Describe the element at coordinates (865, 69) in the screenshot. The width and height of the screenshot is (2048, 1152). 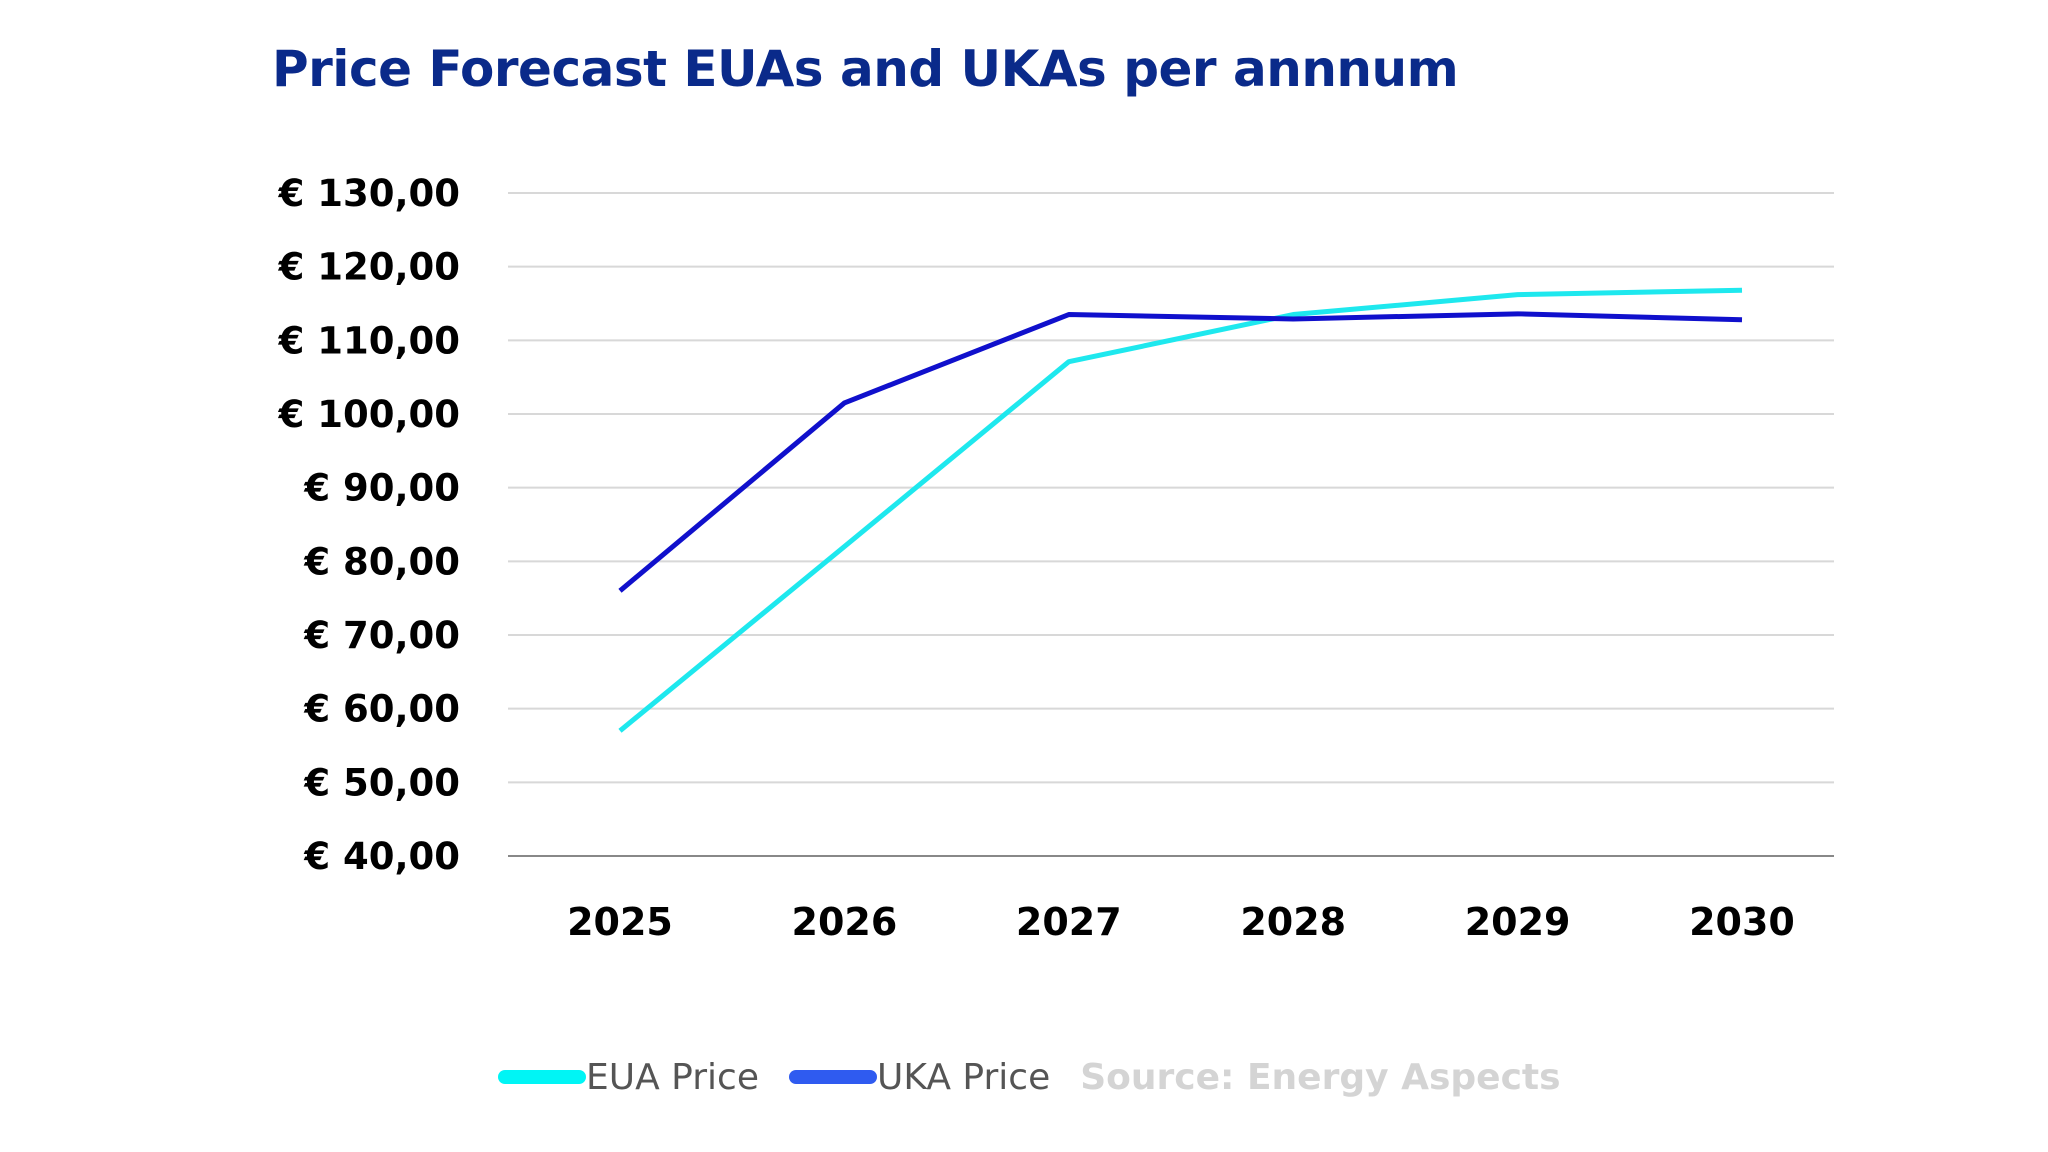
I see `chart-title: Price Forecast EUAs and UKAs per annnum` at that location.